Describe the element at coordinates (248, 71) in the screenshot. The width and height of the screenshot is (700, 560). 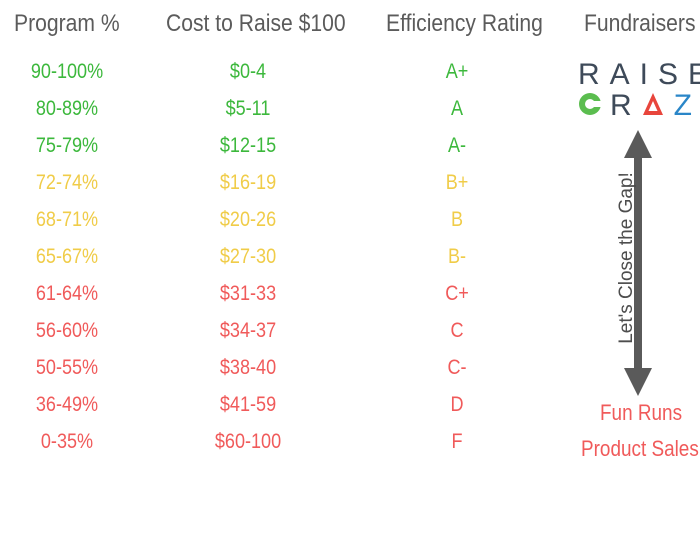
I see `cost-range-1: $0-4` at that location.